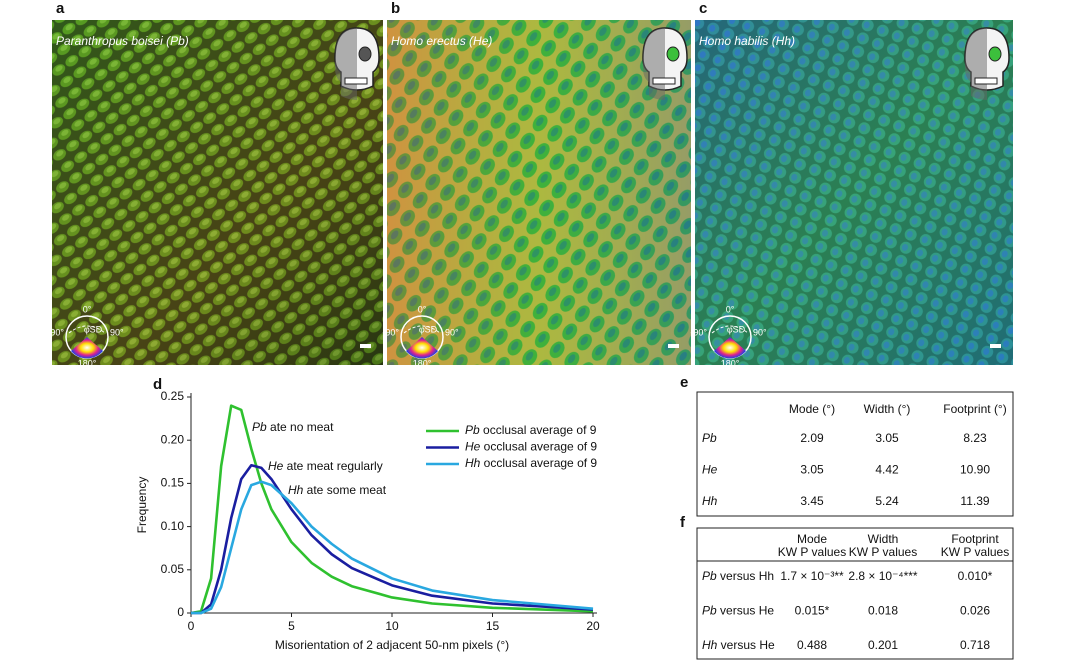 This screenshot has width=1066, height=660. Describe the element at coordinates (173, 569) in the screenshot. I see `y-tick-label: 0.05` at that location.